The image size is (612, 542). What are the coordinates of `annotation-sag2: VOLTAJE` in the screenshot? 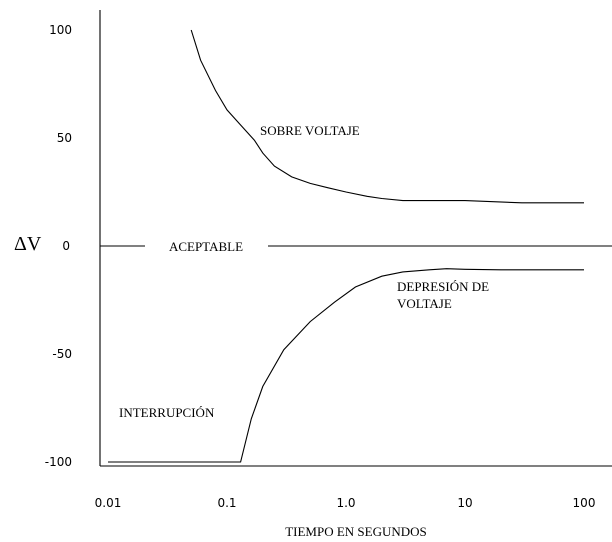 It's located at (424, 303).